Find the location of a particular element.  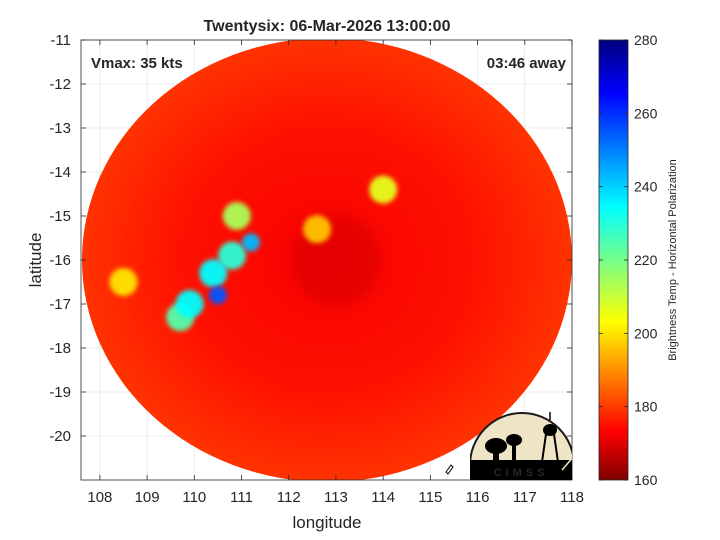

y-tick-label: -16 is located at coordinates (60, 260).